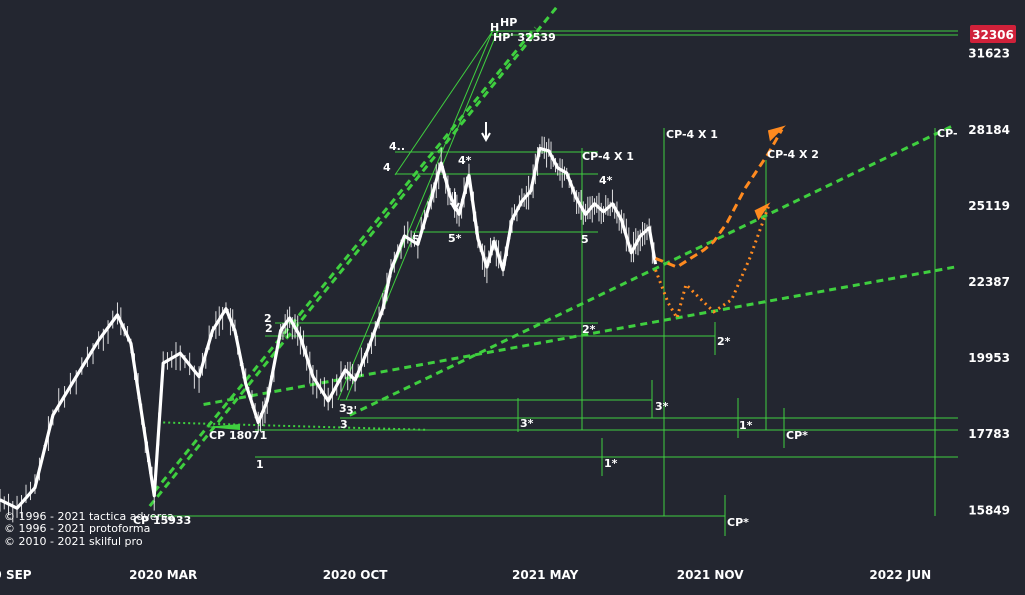  I want to click on y-tick-label: 17783, so click(989, 434).